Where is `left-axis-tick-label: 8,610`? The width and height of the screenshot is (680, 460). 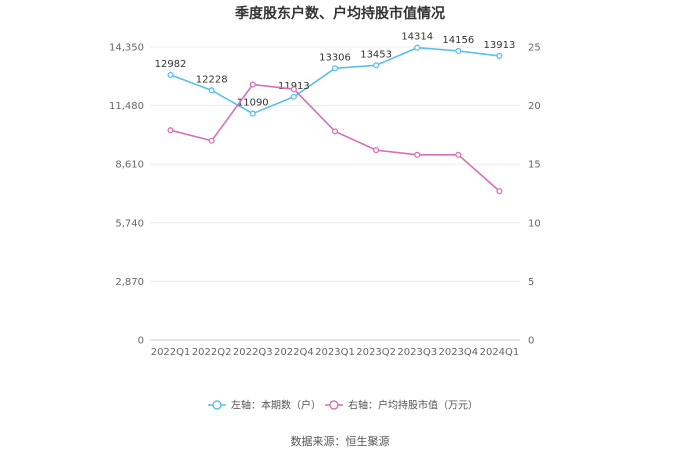 left-axis-tick-label: 8,610 is located at coordinates (129, 165).